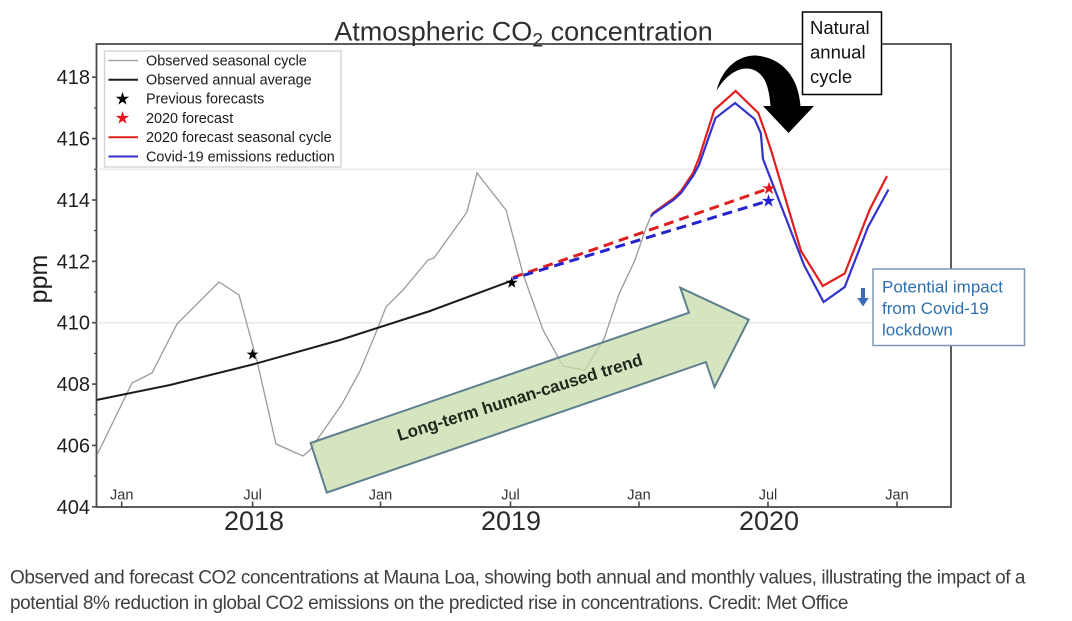 This screenshot has width=1072, height=621. Describe the element at coordinates (254, 521) in the screenshot. I see `svg-text: 2018` at that location.